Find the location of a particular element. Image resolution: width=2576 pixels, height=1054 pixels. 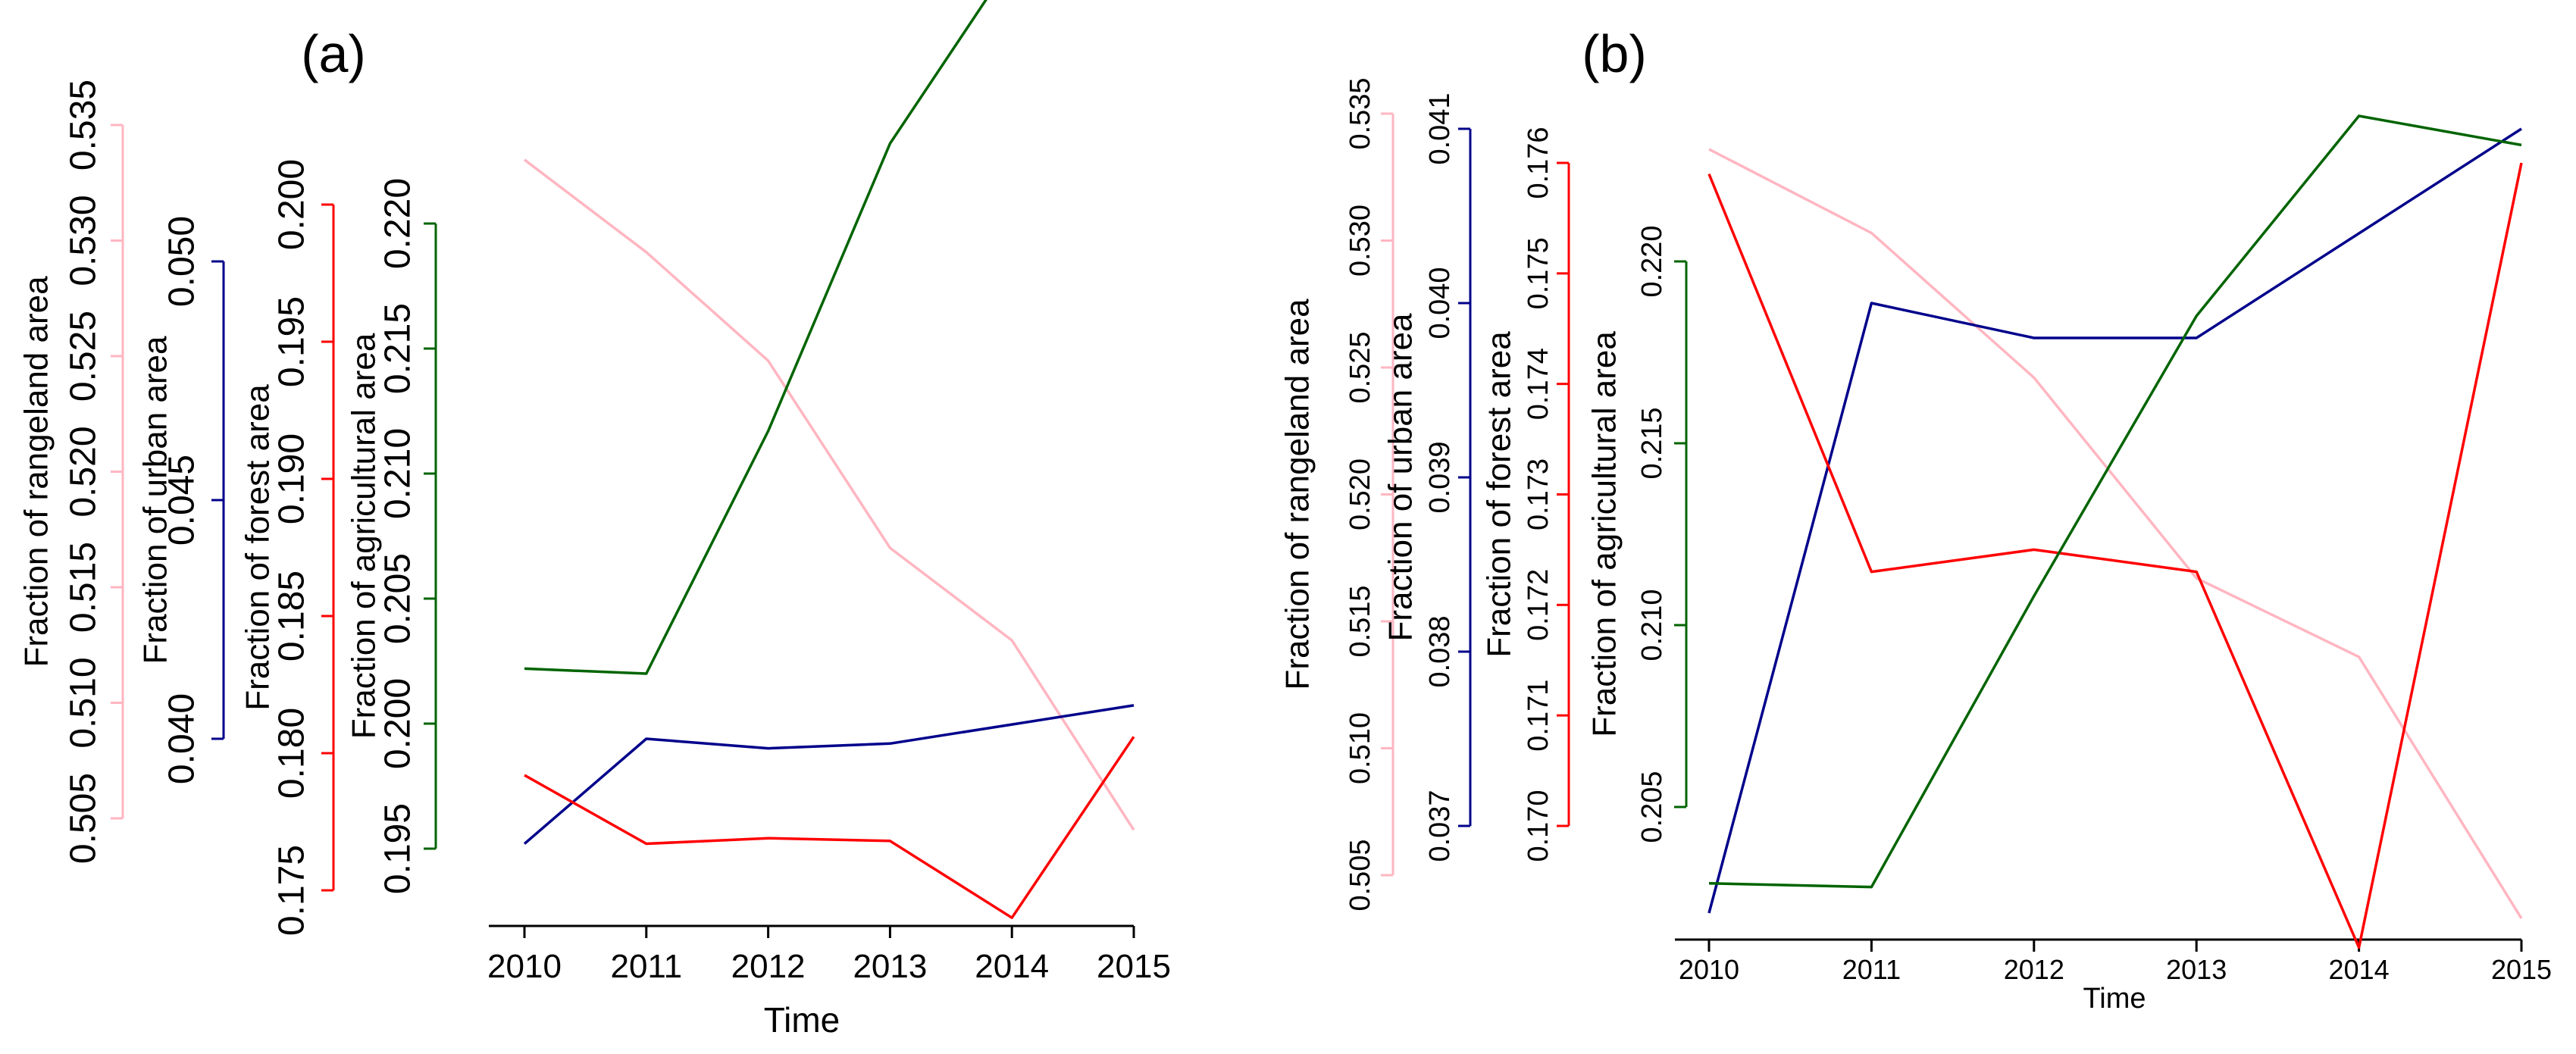

y-tick-label: 0.185 is located at coordinates (292, 616).